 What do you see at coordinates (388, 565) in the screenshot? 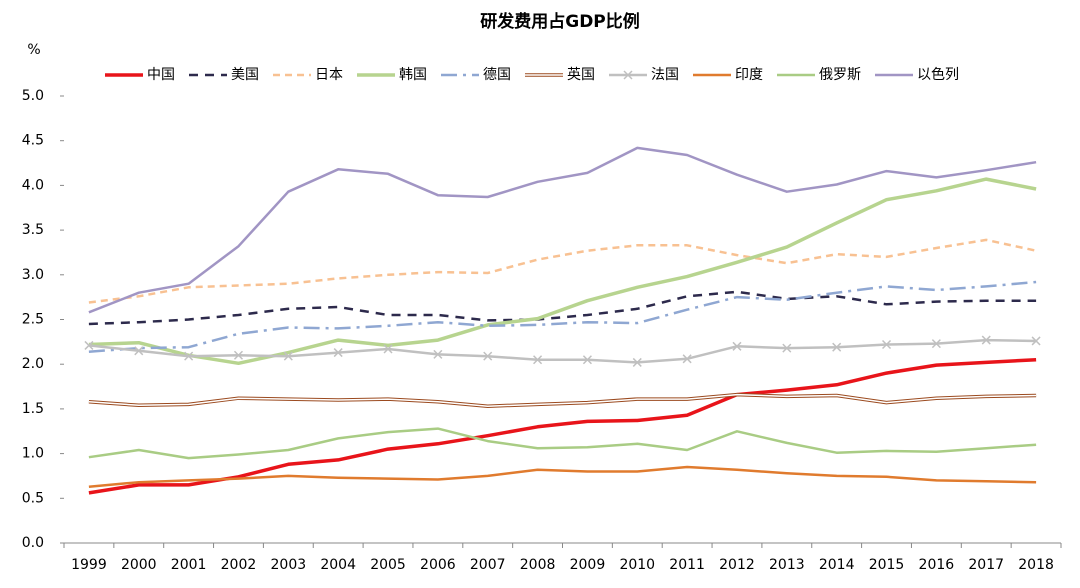
I see `x-tick-label: 2005` at bounding box center [388, 565].